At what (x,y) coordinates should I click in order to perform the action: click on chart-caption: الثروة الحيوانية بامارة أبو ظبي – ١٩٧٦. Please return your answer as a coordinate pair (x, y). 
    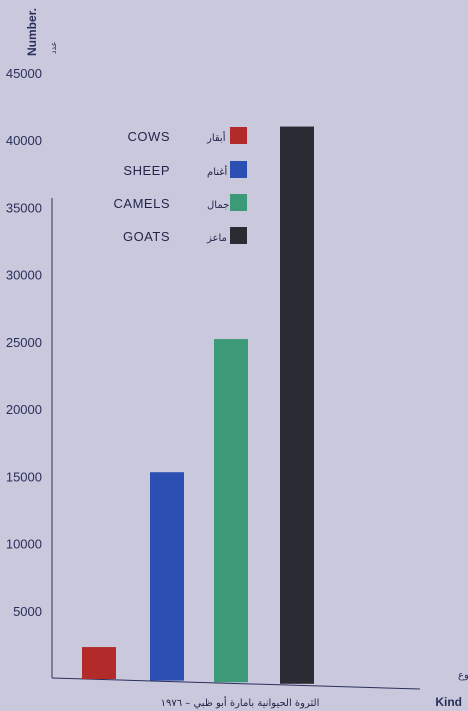
    Looking at the image, I should click on (240, 702).